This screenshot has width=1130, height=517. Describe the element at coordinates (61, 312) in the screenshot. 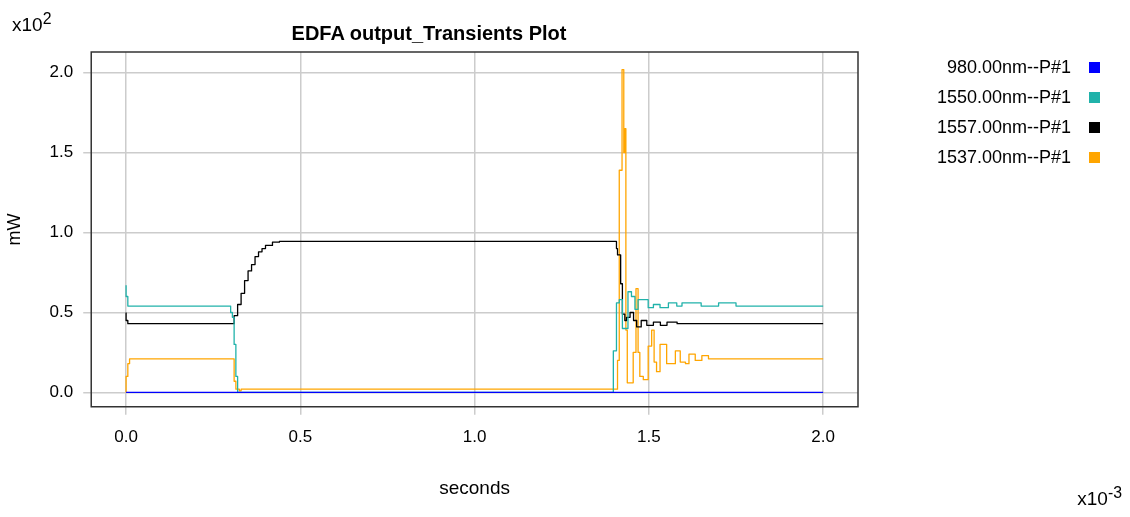

I see `y-tick-label: 0.5` at that location.